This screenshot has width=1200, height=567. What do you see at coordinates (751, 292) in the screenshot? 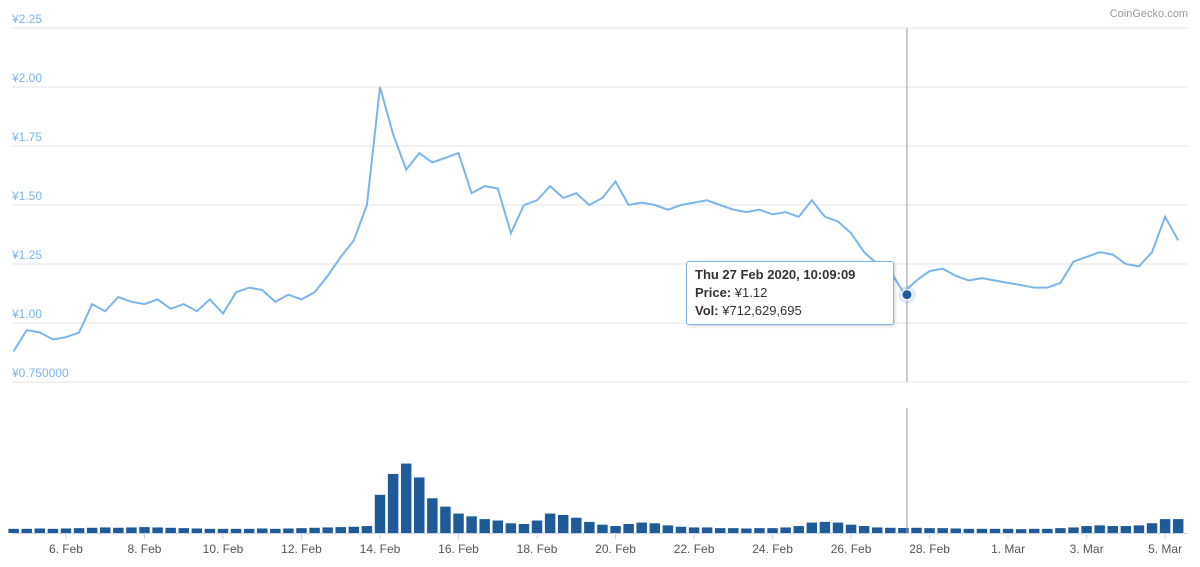
I see `price-value: ¥1.12` at bounding box center [751, 292].